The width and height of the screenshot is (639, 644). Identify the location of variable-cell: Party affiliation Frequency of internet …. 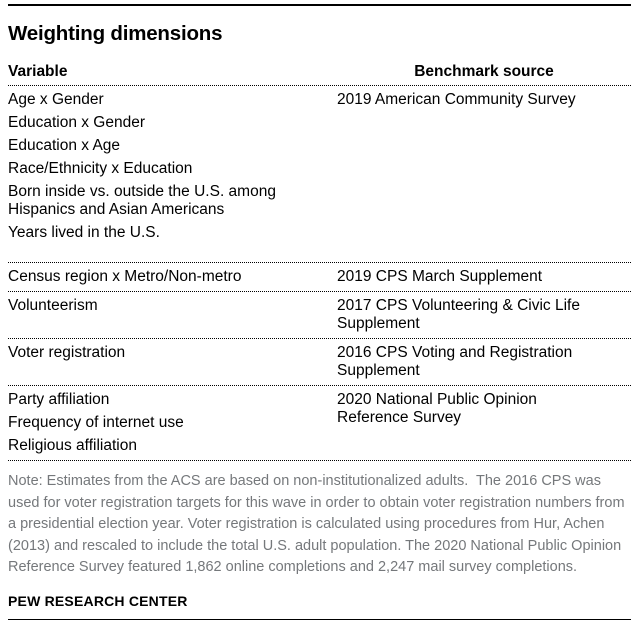
(172, 423).